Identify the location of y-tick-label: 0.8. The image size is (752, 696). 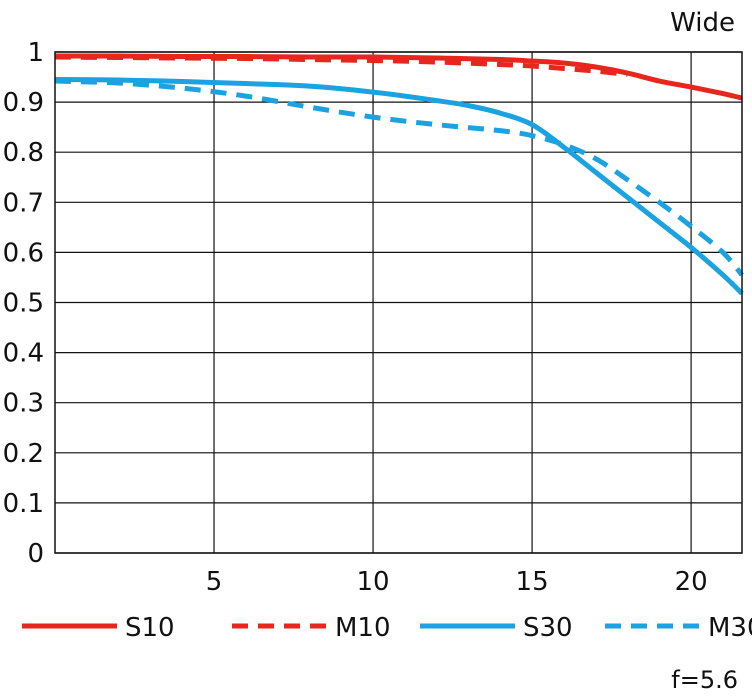
(23, 153).